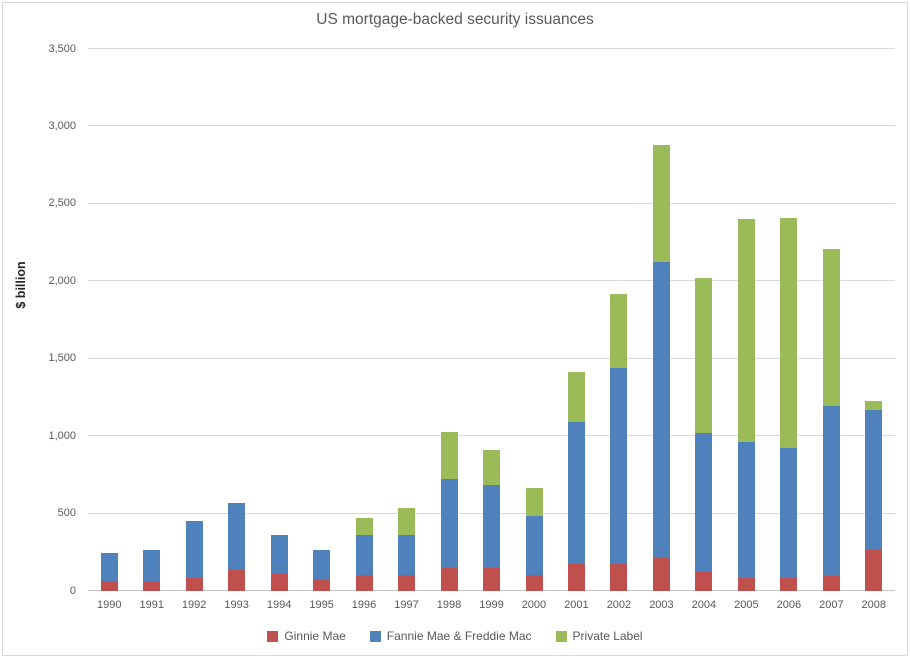 The height and width of the screenshot is (660, 910). What do you see at coordinates (789, 605) in the screenshot?
I see `x-tick-label-2006: 2006` at bounding box center [789, 605].